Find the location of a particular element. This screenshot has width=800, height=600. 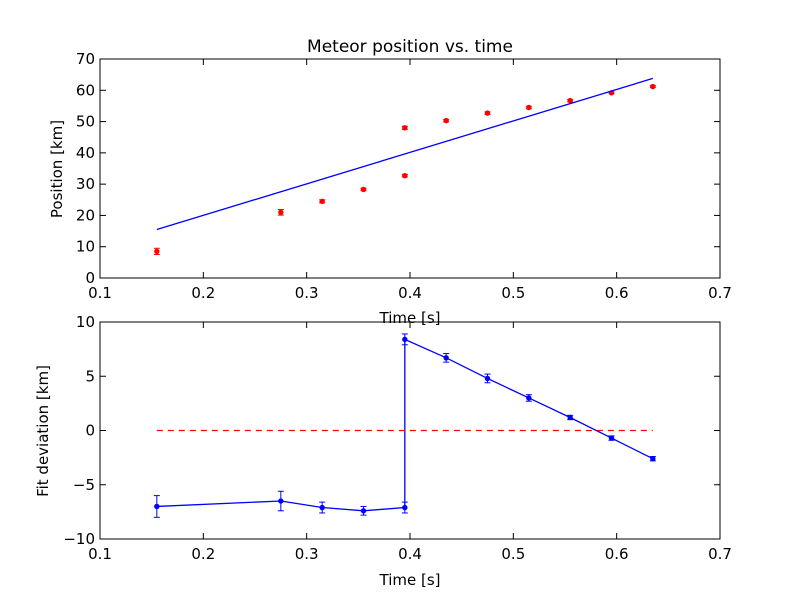

position-x-tick-label: 0.4 is located at coordinates (410, 293).